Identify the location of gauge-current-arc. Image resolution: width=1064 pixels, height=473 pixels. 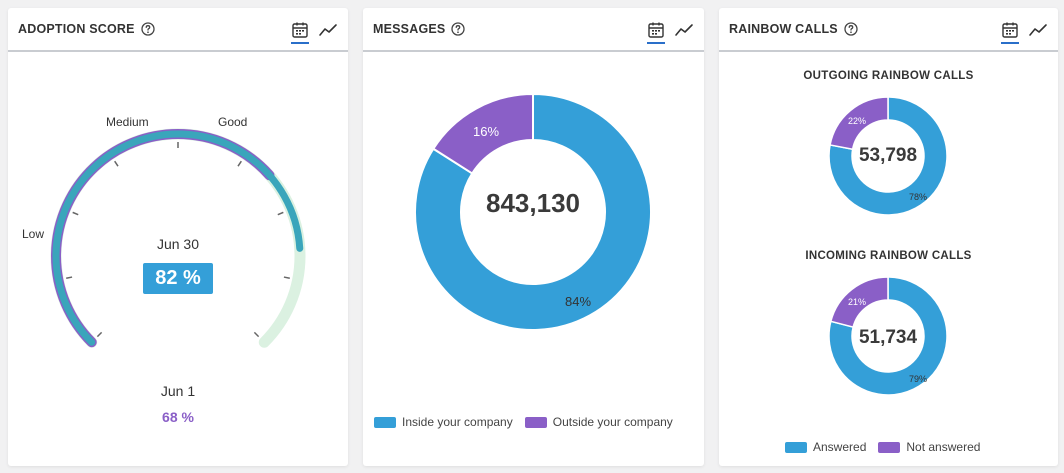
(178, 238).